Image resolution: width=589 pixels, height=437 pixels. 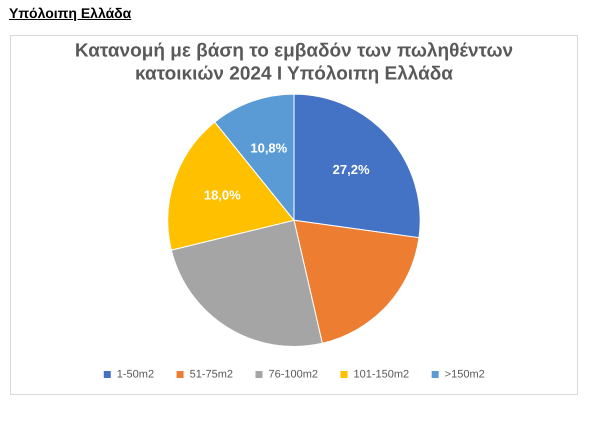 What do you see at coordinates (294, 62) in the screenshot?
I see `chart-title: Κατανομή με βάση το εμβαδόν των πωληθέντων κατοικιών 2024 Ι Υπόλοιπη Ελλάδα` at bounding box center [294, 62].